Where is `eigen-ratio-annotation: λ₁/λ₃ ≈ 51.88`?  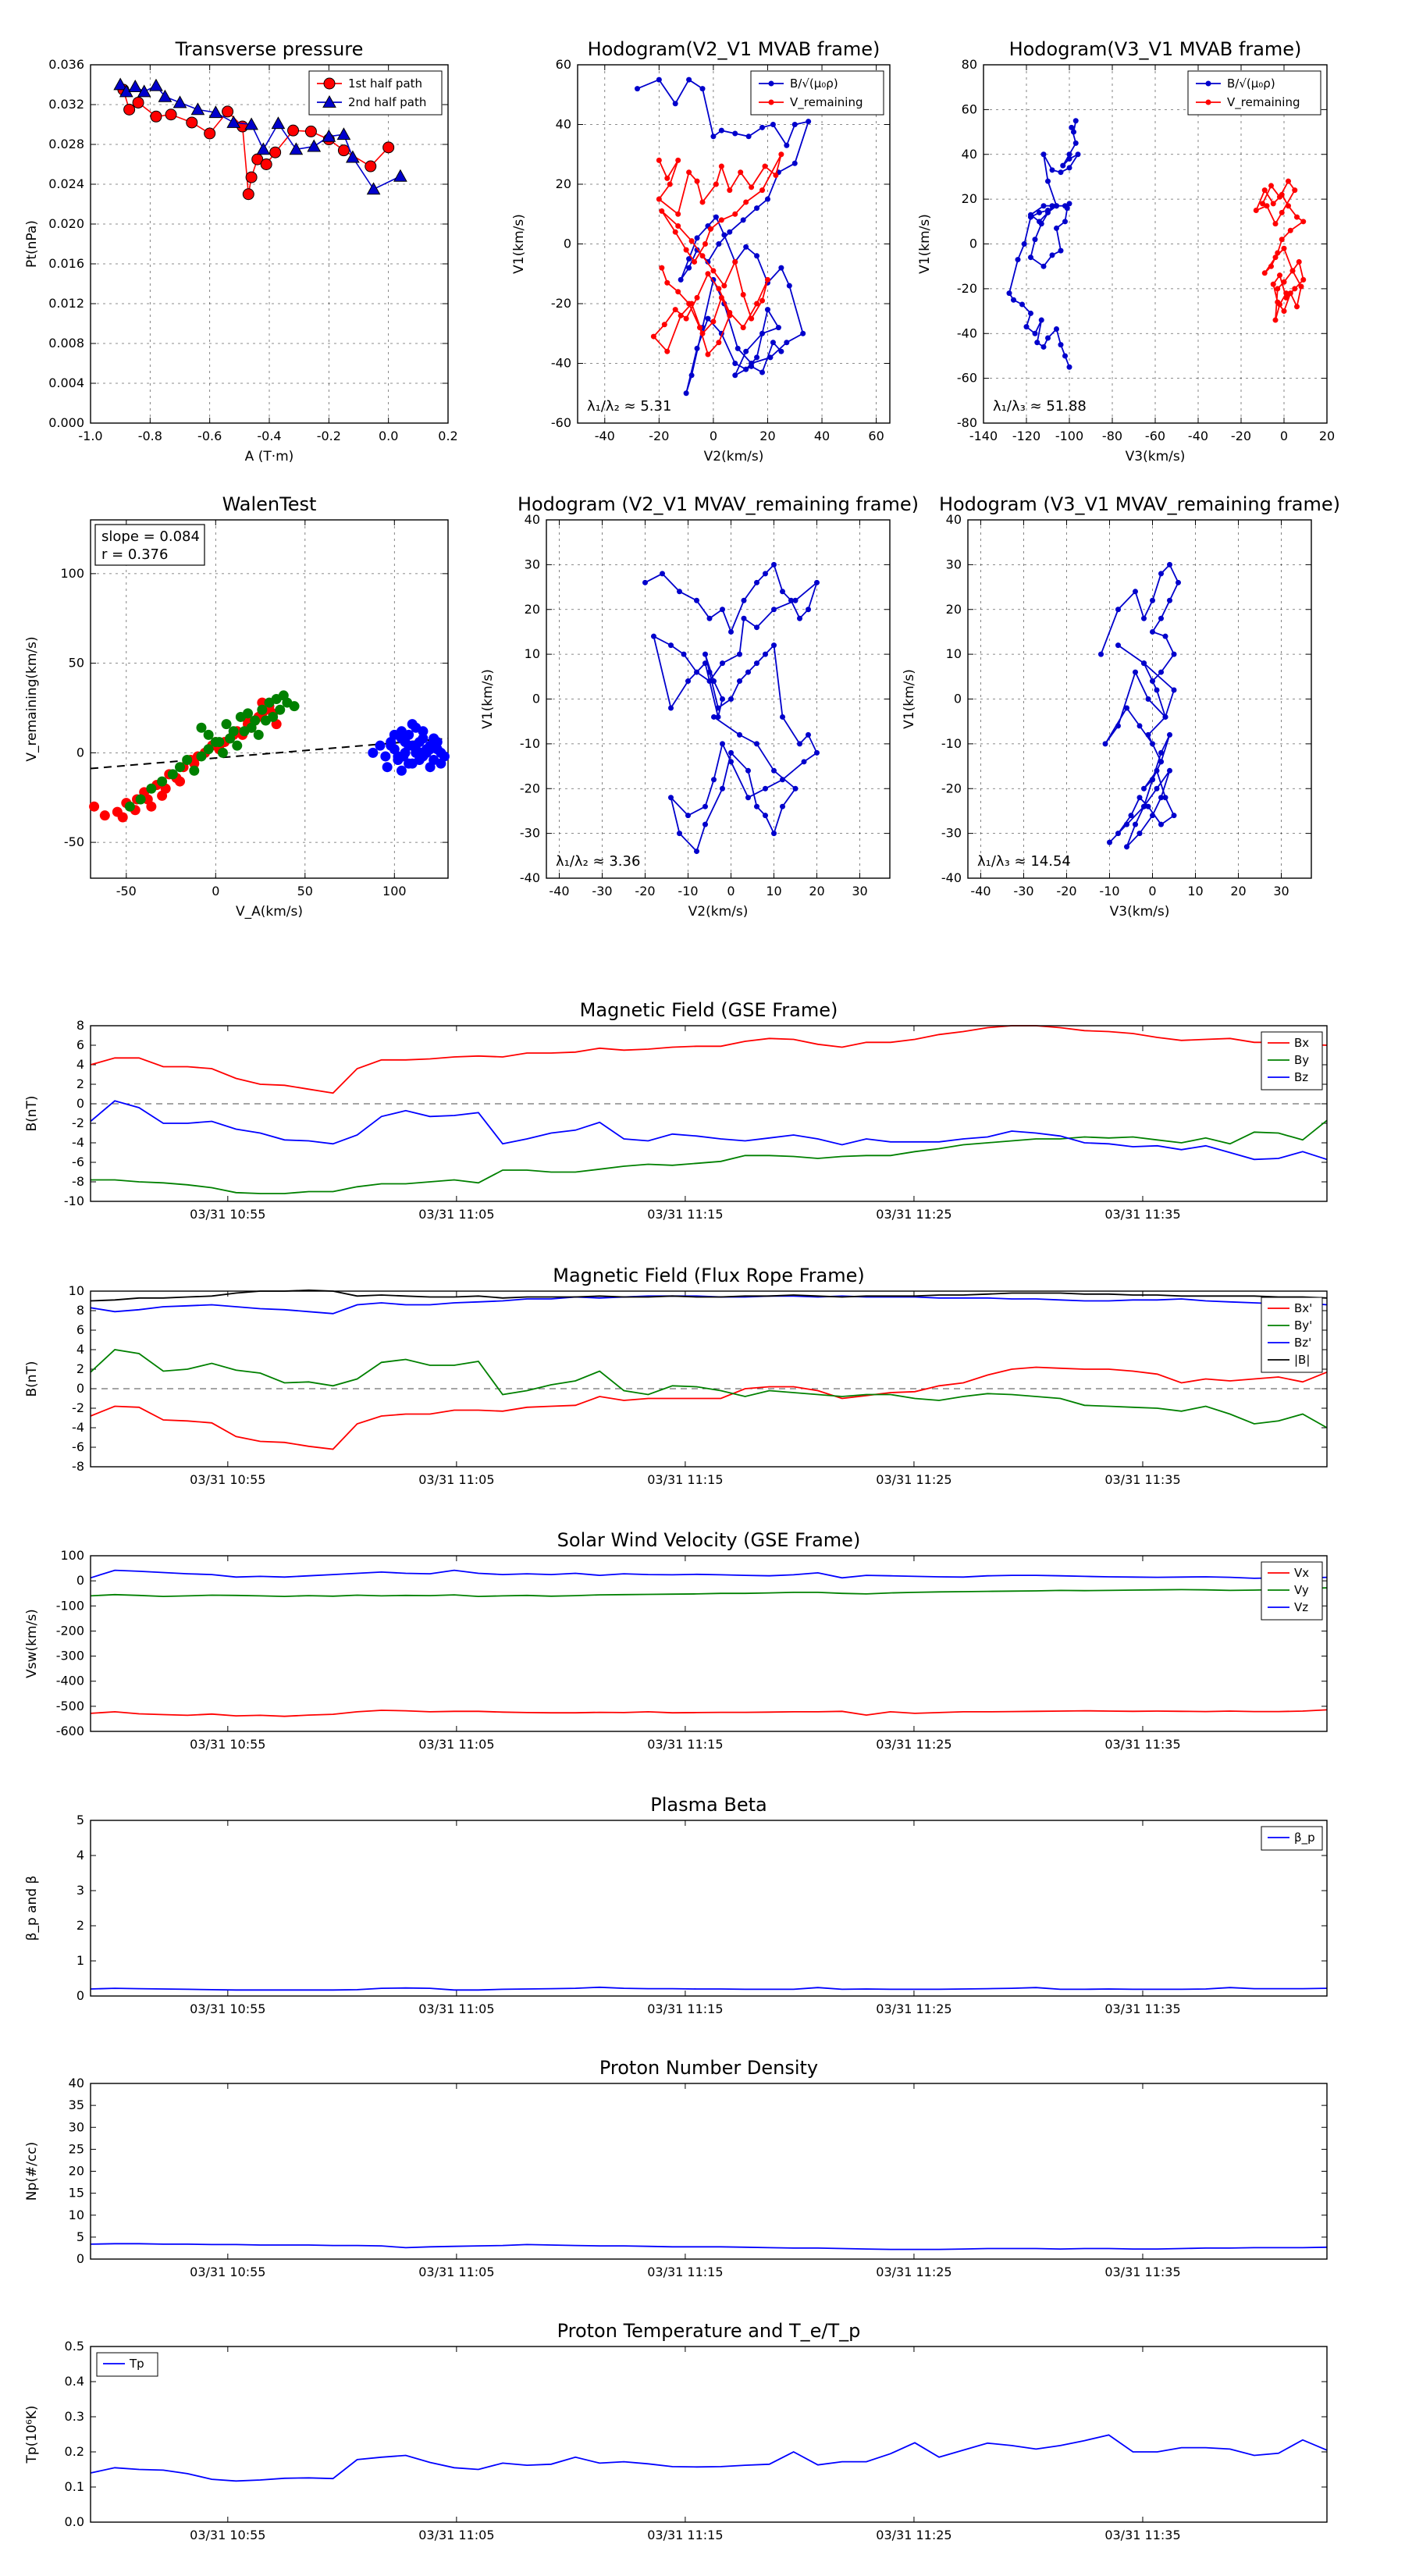 eigen-ratio-annotation: λ₁/λ₃ ≈ 51.88 is located at coordinates (1040, 406).